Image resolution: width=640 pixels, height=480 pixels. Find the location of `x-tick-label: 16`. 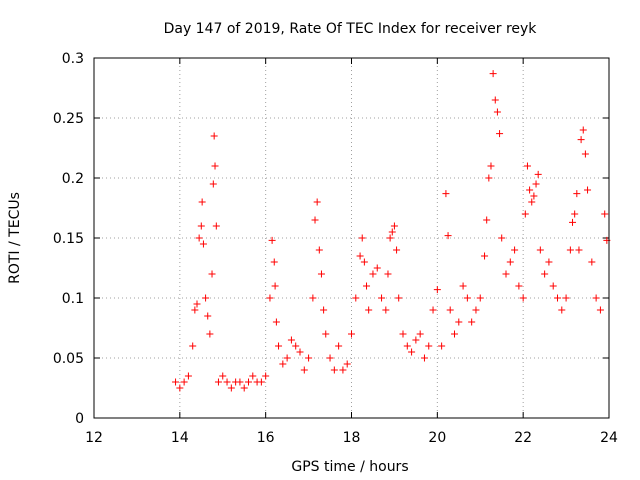

x-tick-label: 16 is located at coordinates (266, 438).